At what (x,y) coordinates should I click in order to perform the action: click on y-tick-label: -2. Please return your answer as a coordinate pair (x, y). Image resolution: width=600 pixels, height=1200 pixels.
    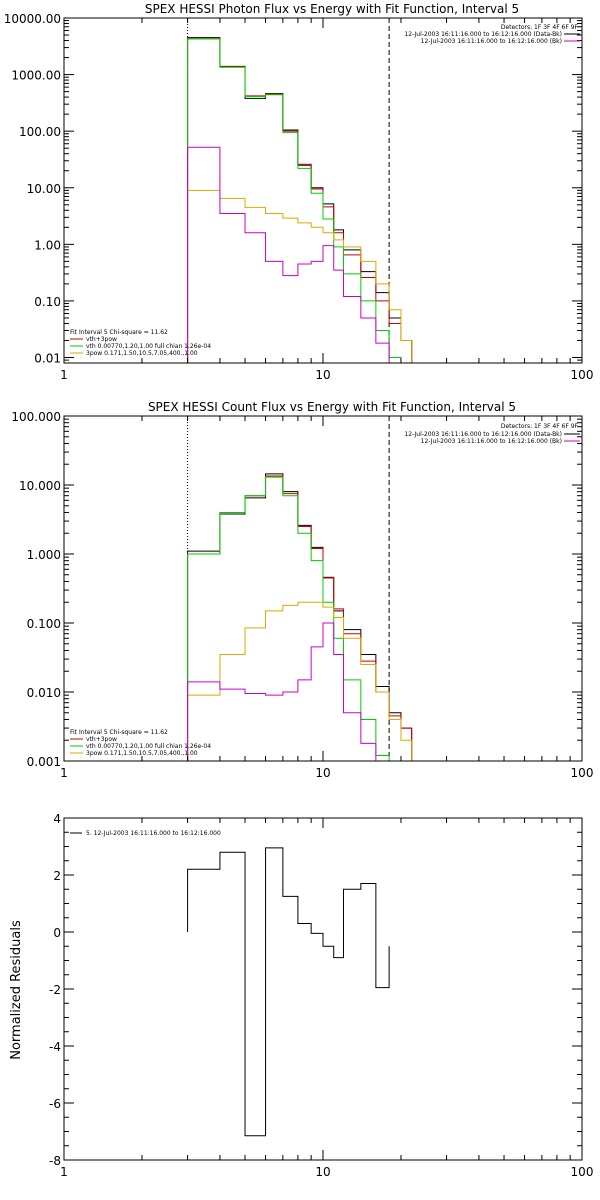
    Looking at the image, I should click on (55, 990).